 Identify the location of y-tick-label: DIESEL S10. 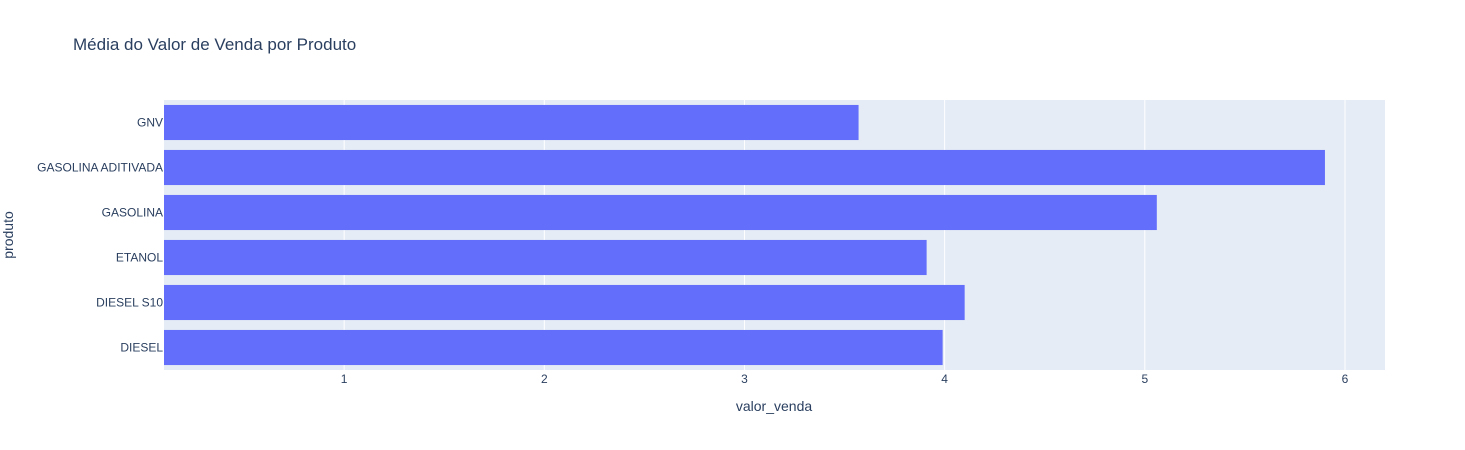
(129, 303).